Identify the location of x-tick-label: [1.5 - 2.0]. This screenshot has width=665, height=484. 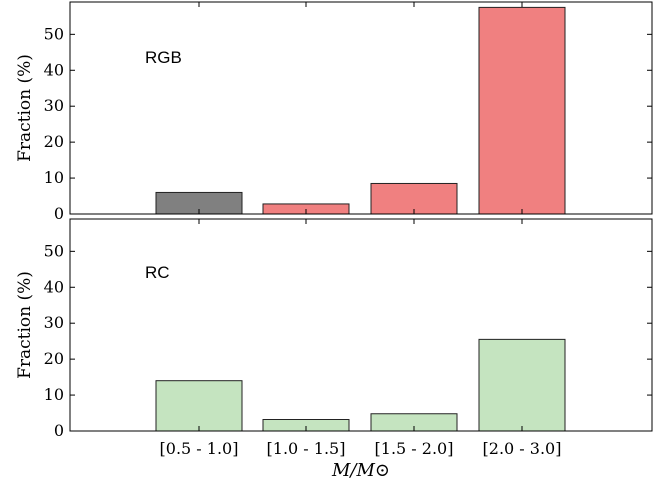
(414, 448).